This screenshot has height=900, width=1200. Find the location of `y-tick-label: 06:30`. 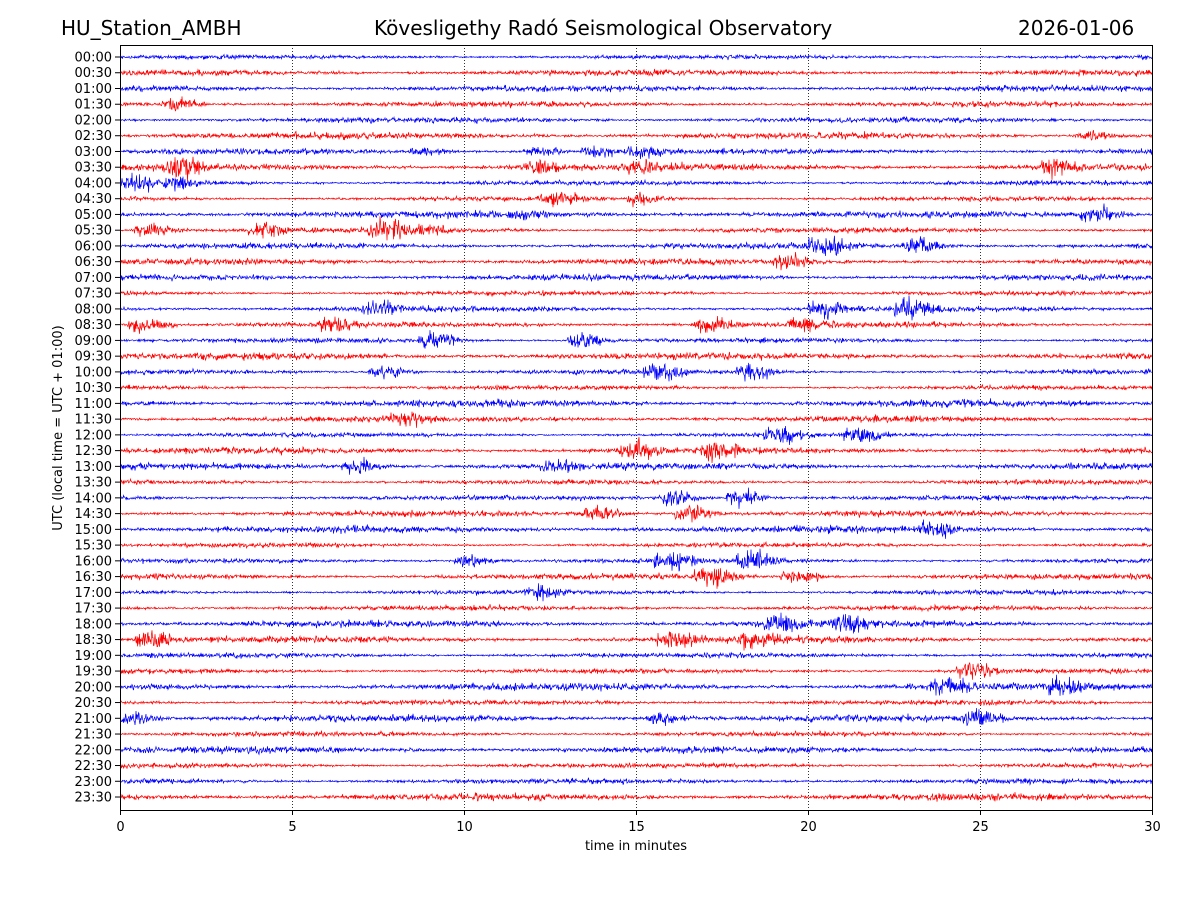

y-tick-label: 06:30 is located at coordinates (93, 262).